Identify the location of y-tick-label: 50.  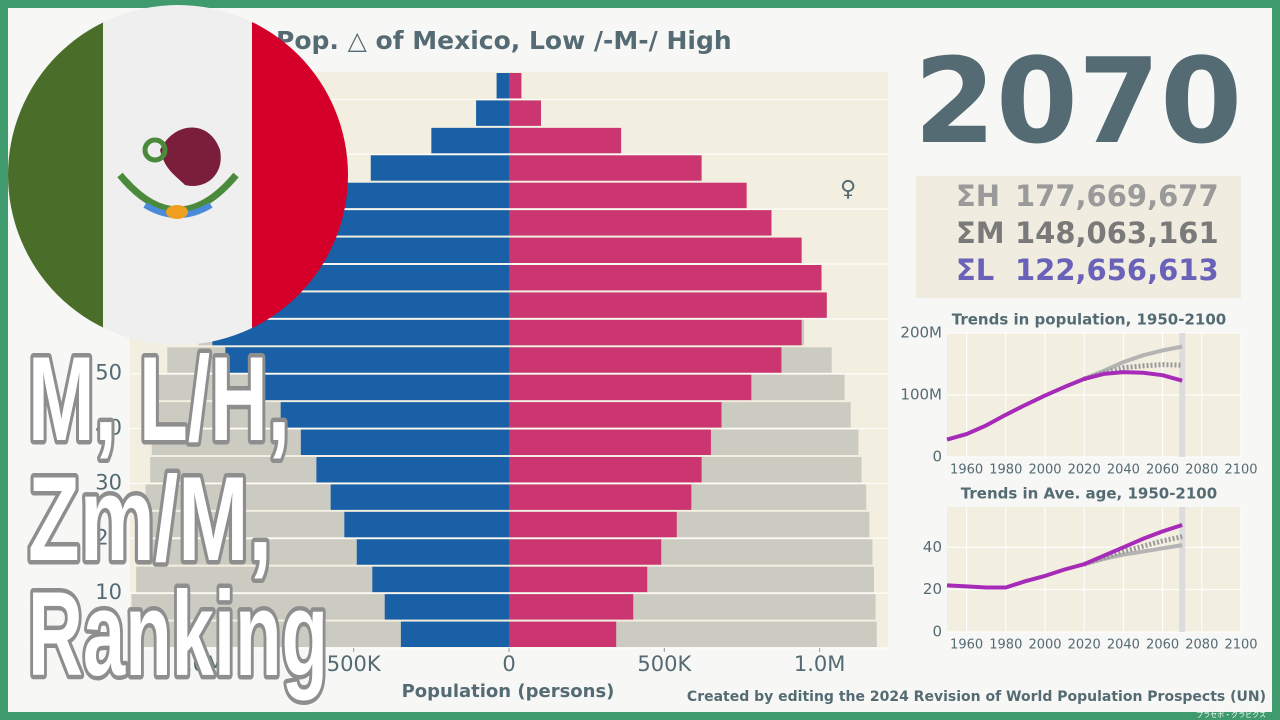
(108, 373).